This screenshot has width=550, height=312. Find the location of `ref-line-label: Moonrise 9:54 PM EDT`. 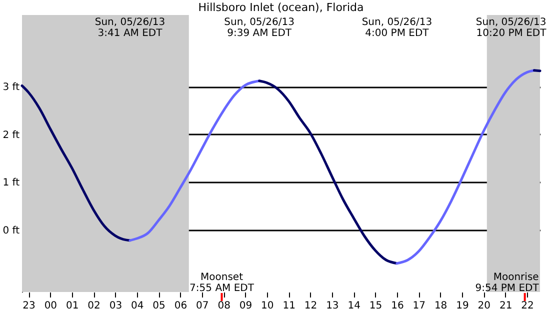

ref-line-label: Moonrise 9:54 PM EDT is located at coordinates (507, 283).